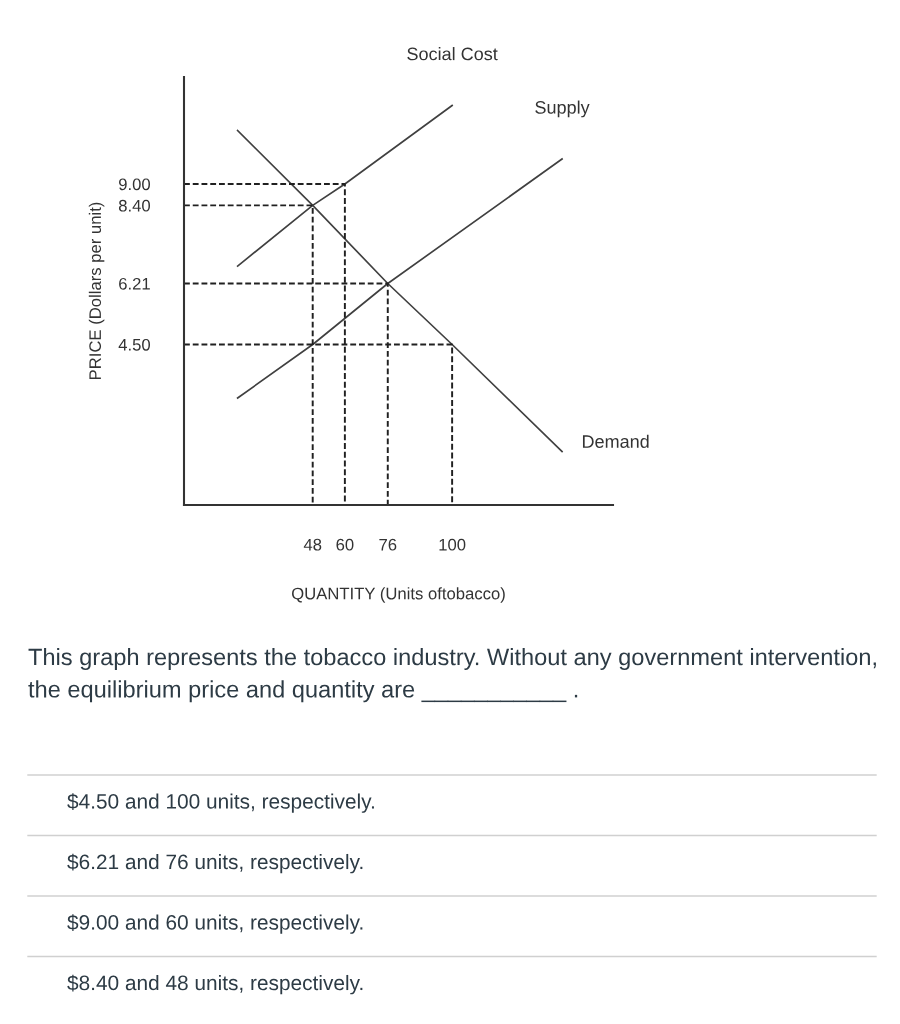  I want to click on x-tick-label: 60, so click(345, 544).